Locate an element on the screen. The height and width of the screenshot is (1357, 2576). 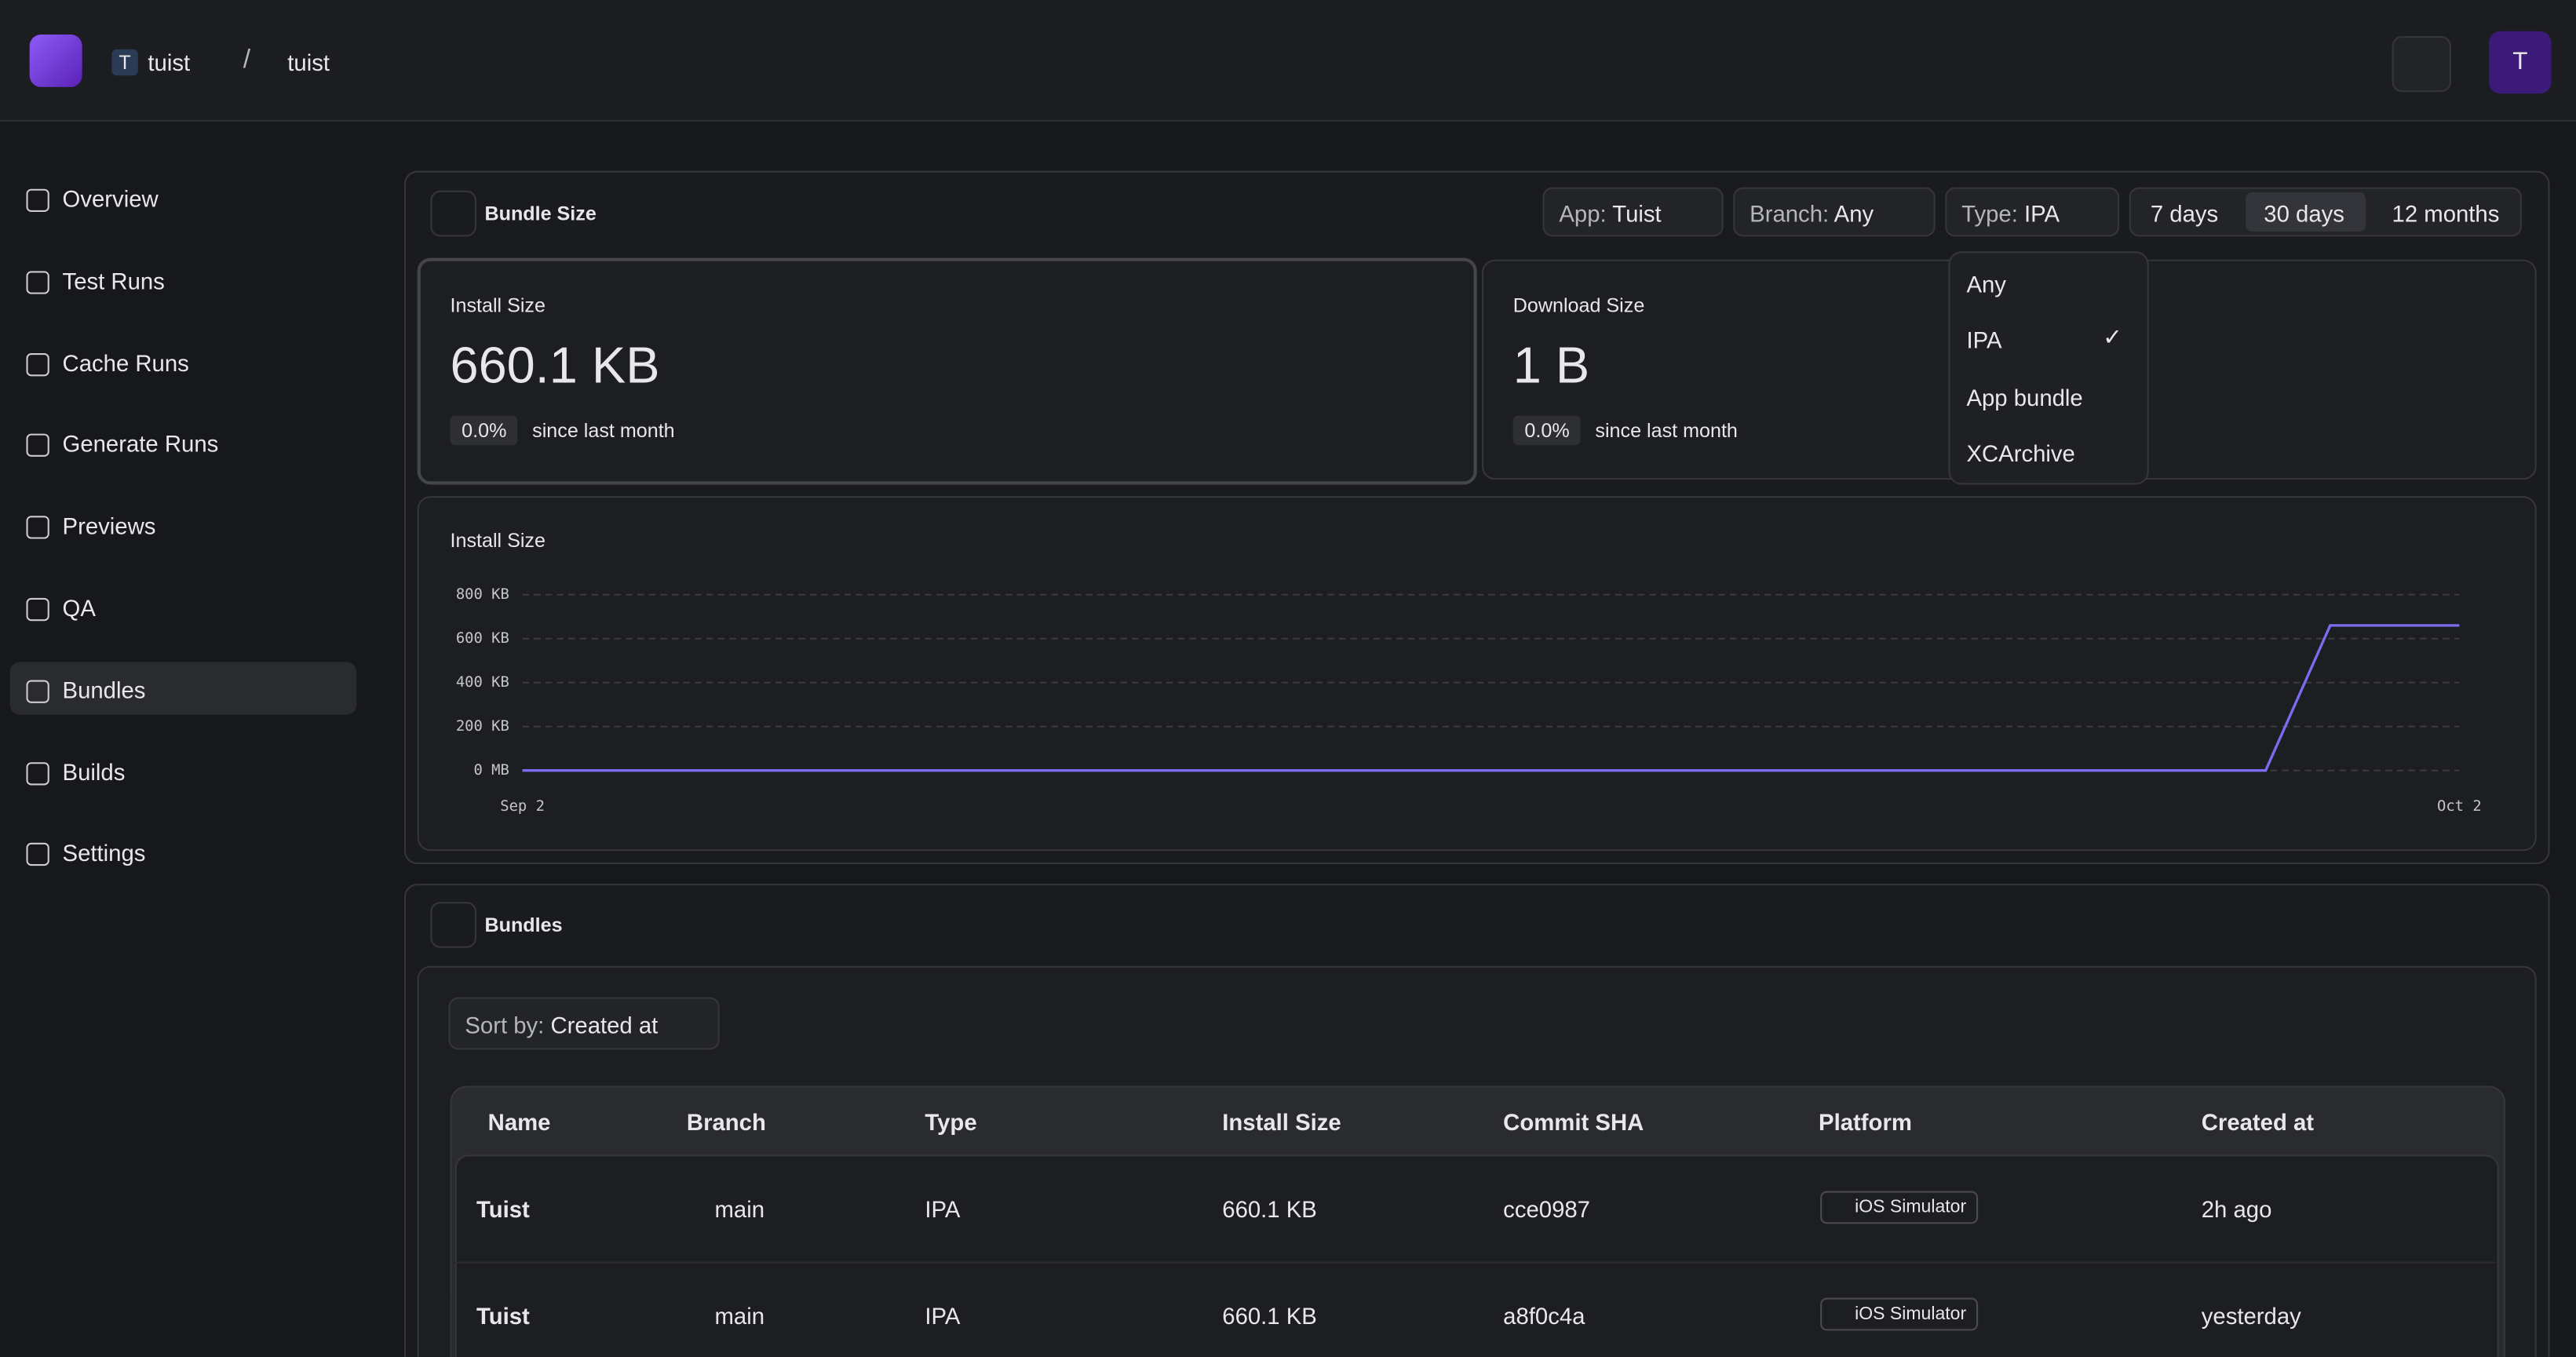
column-header: Branch is located at coordinates (726, 1122).